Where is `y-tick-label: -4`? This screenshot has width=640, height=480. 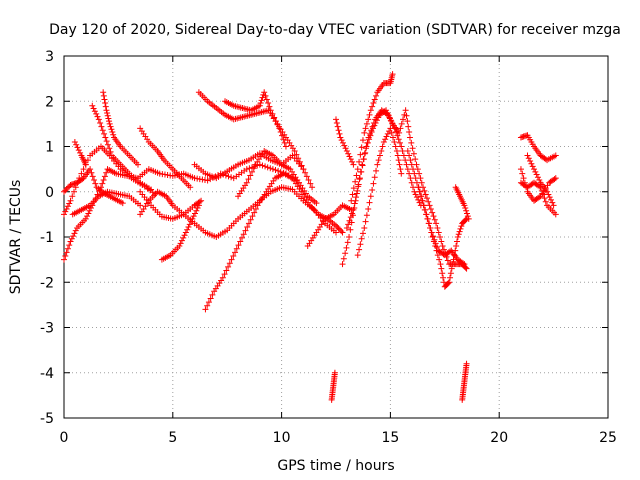
y-tick-label: -4 is located at coordinates (47, 374).